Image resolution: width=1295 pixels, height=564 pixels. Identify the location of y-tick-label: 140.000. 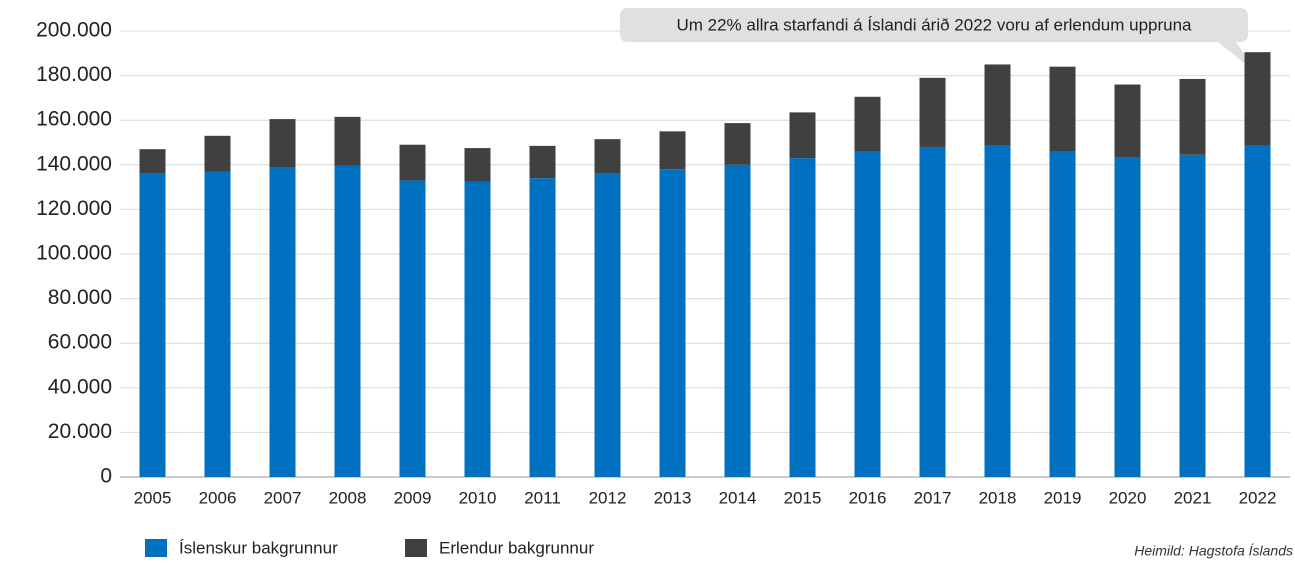
(74, 163).